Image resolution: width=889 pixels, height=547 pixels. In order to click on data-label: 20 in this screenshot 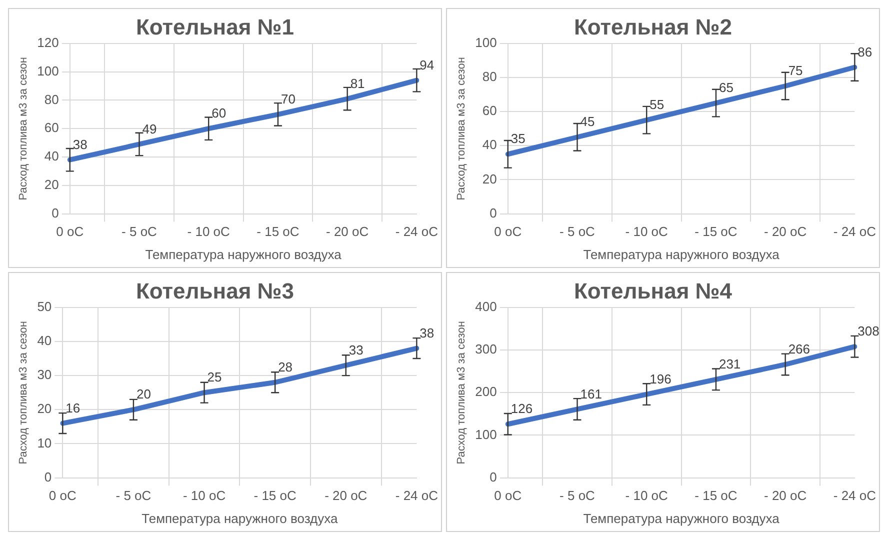, I will do `click(143, 394)`.